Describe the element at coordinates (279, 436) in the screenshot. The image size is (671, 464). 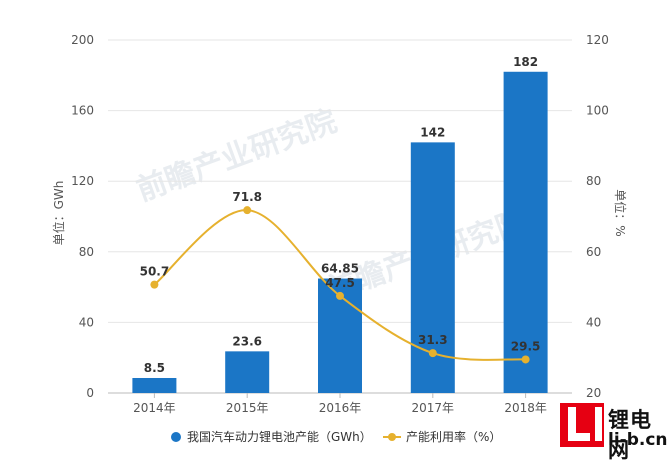
I see `legend-bar-label: 我国汽车动力锂电池产能（GWh）` at that location.